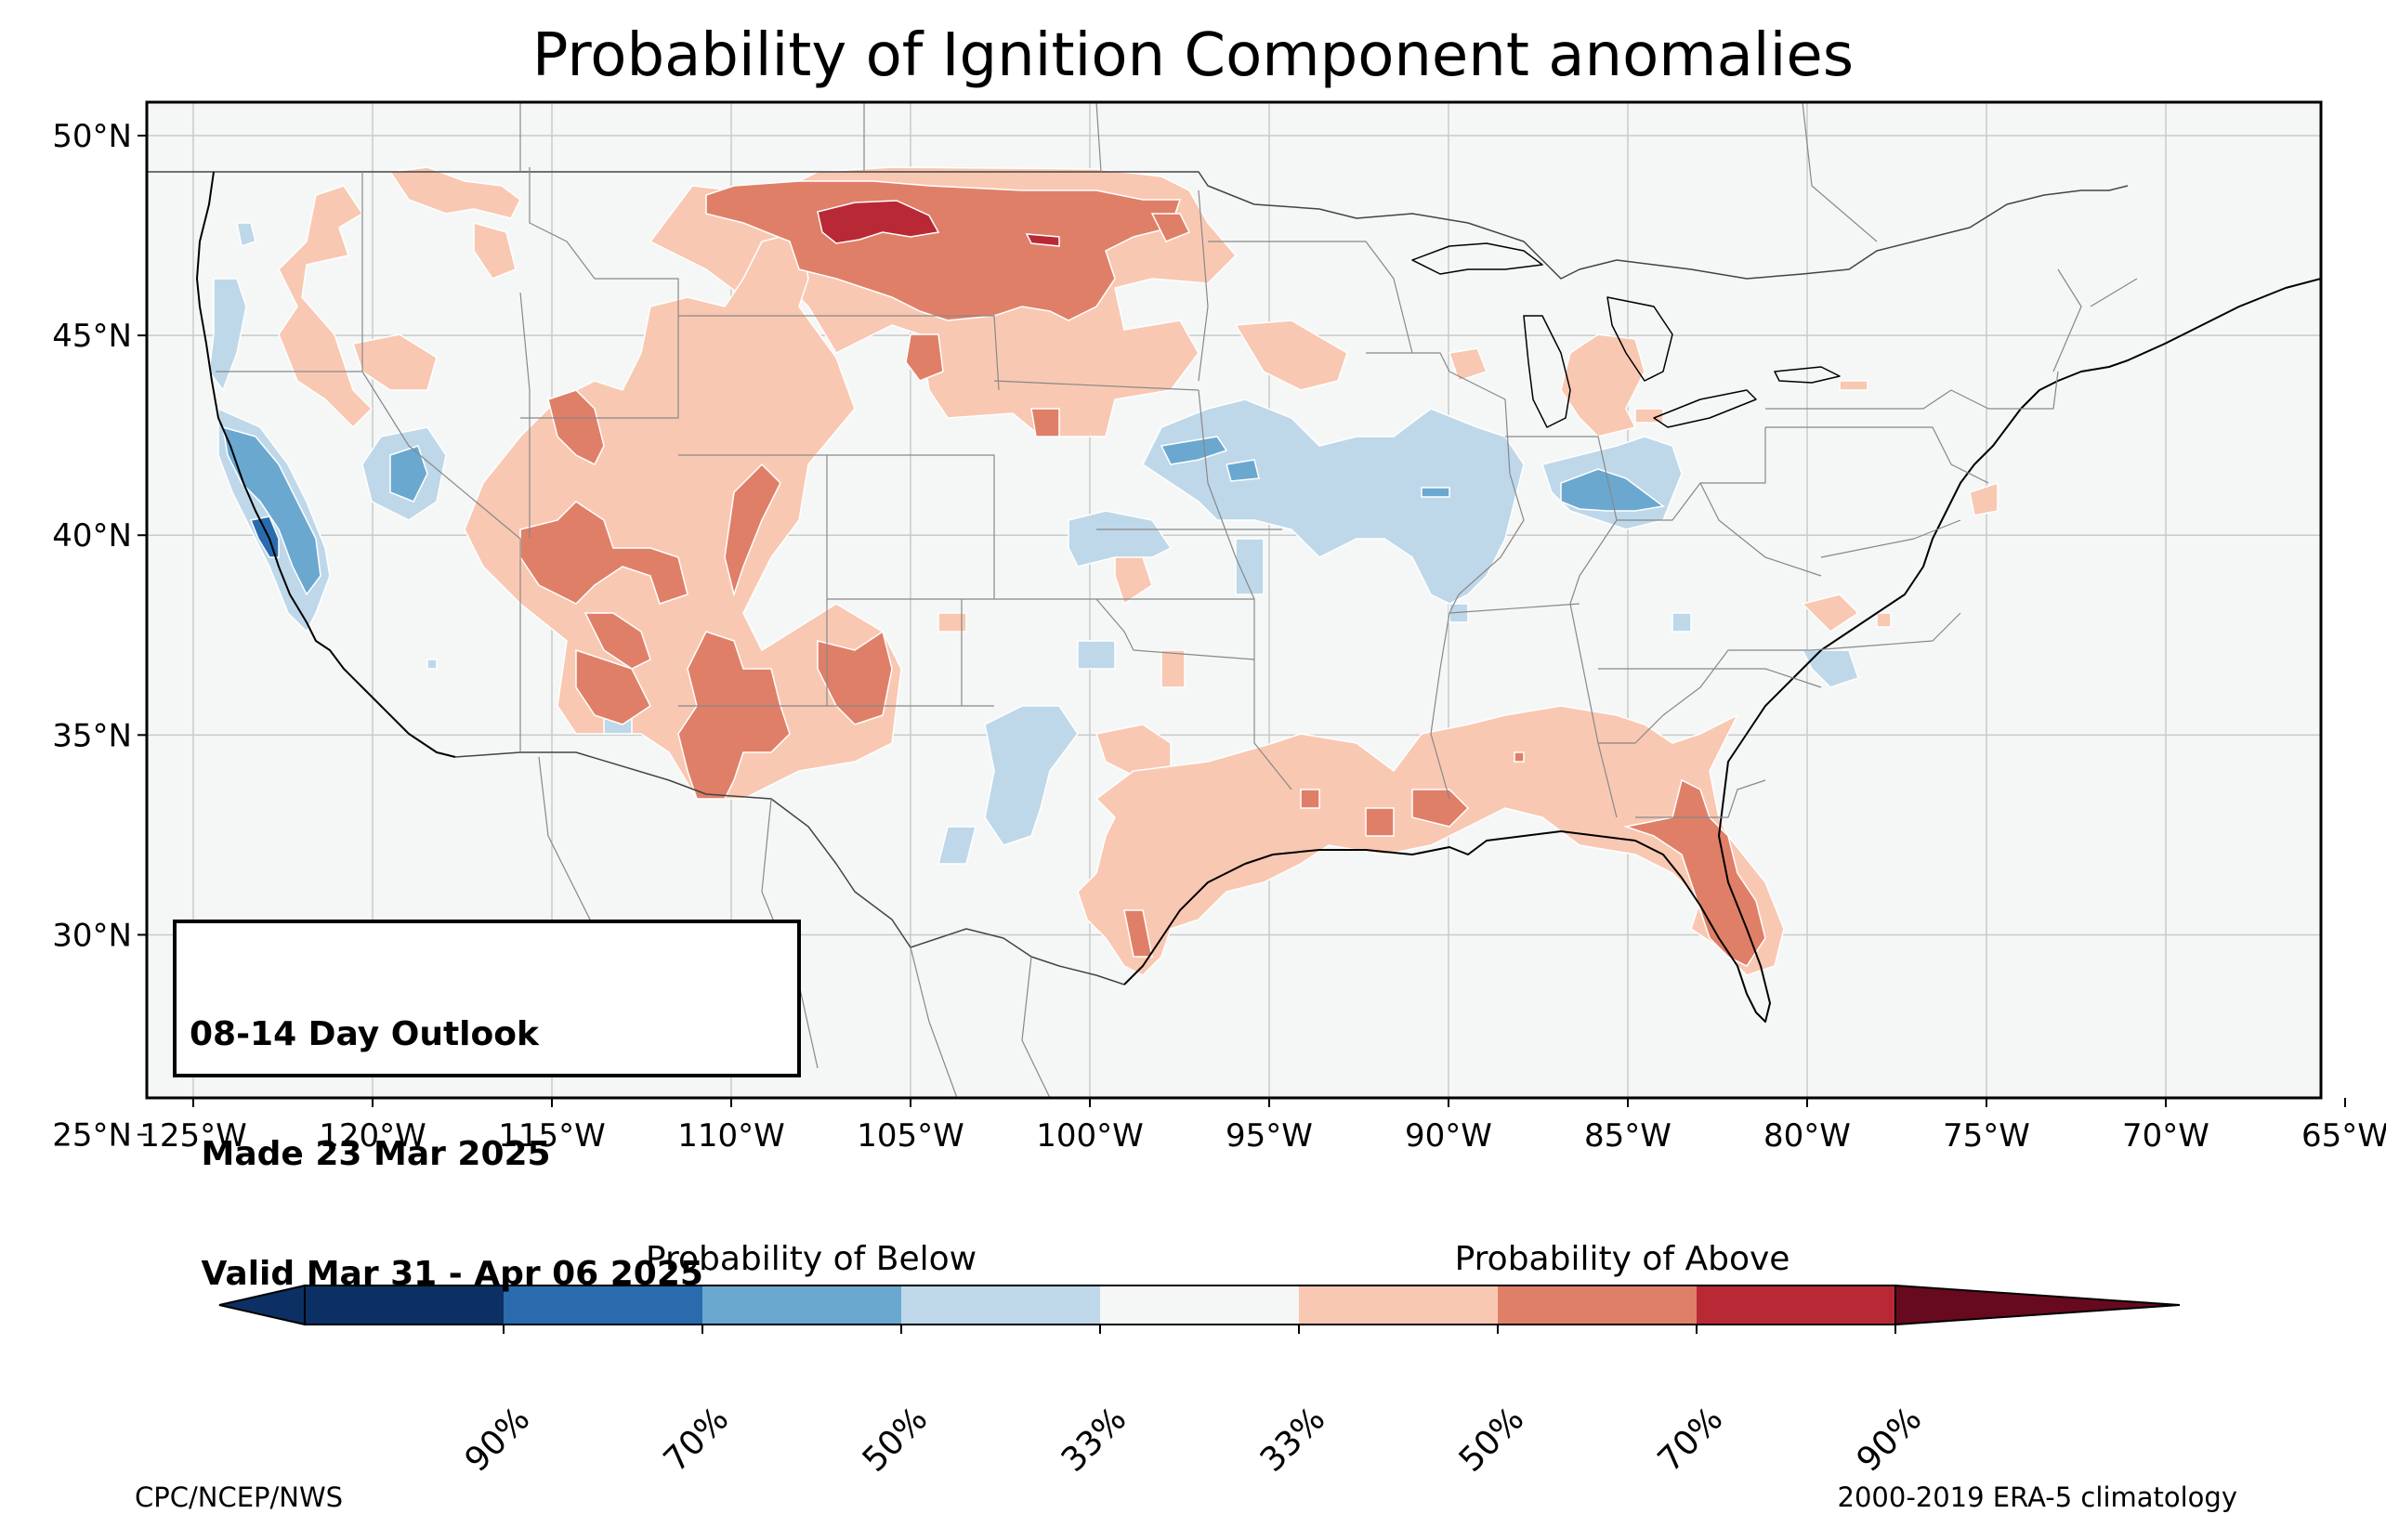  What do you see at coordinates (2037, 1497) in the screenshot?
I see `footer-climatology: 2000-2019 ERA-5 climatology` at bounding box center [2037, 1497].